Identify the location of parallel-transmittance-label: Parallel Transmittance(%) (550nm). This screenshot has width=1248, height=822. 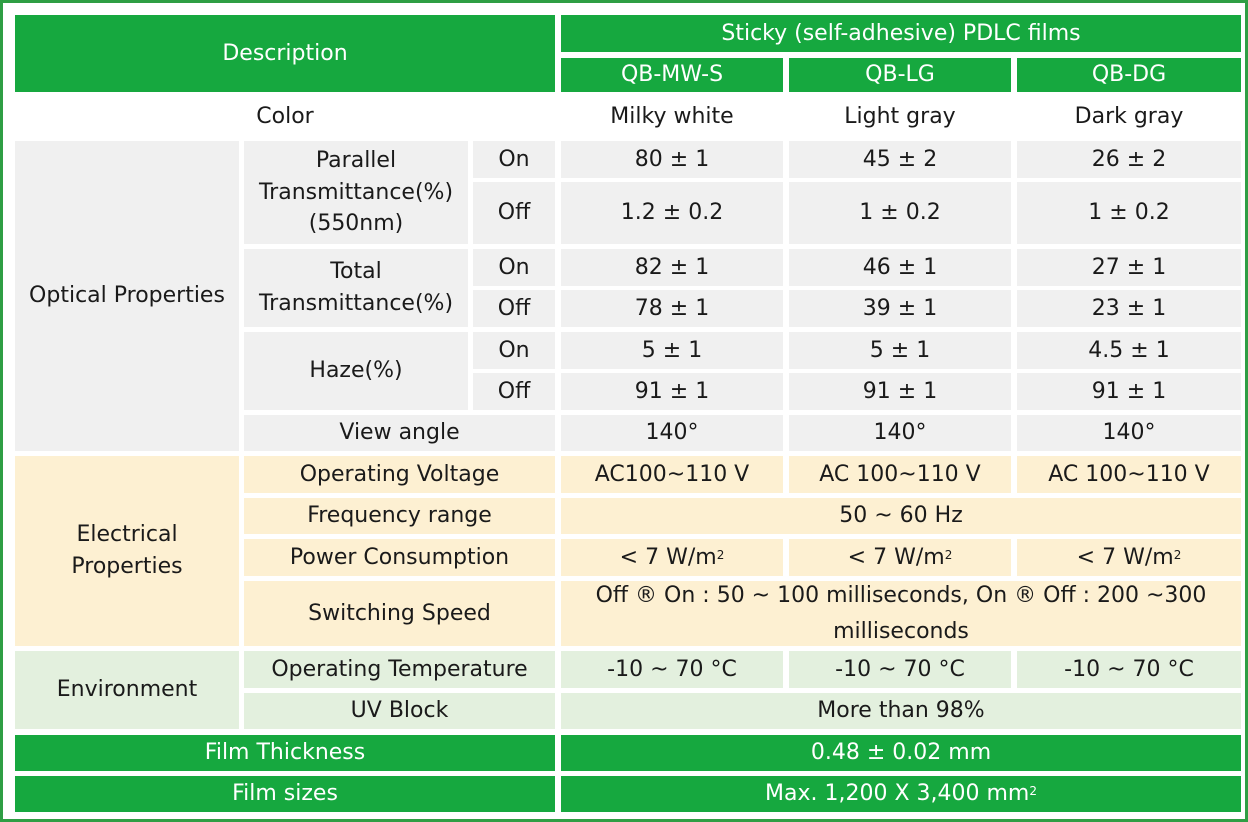
(356, 192).